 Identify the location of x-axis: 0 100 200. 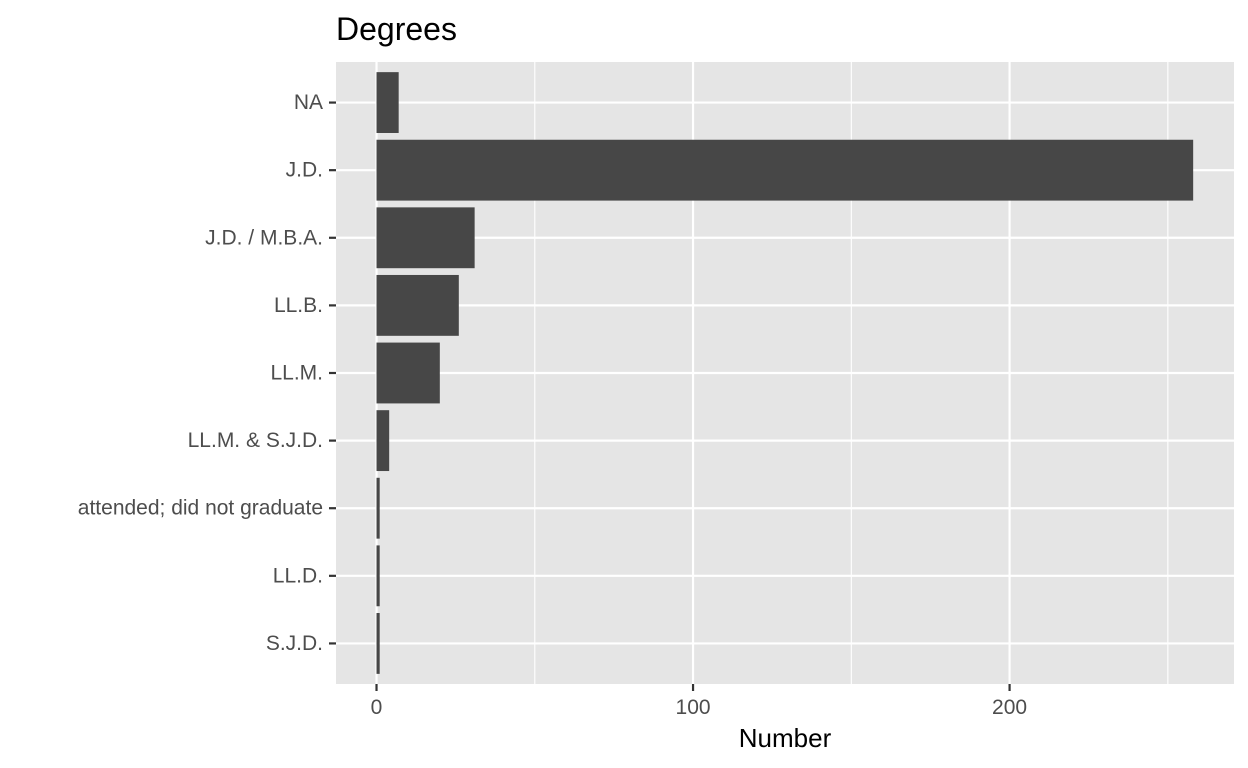
(699, 701).